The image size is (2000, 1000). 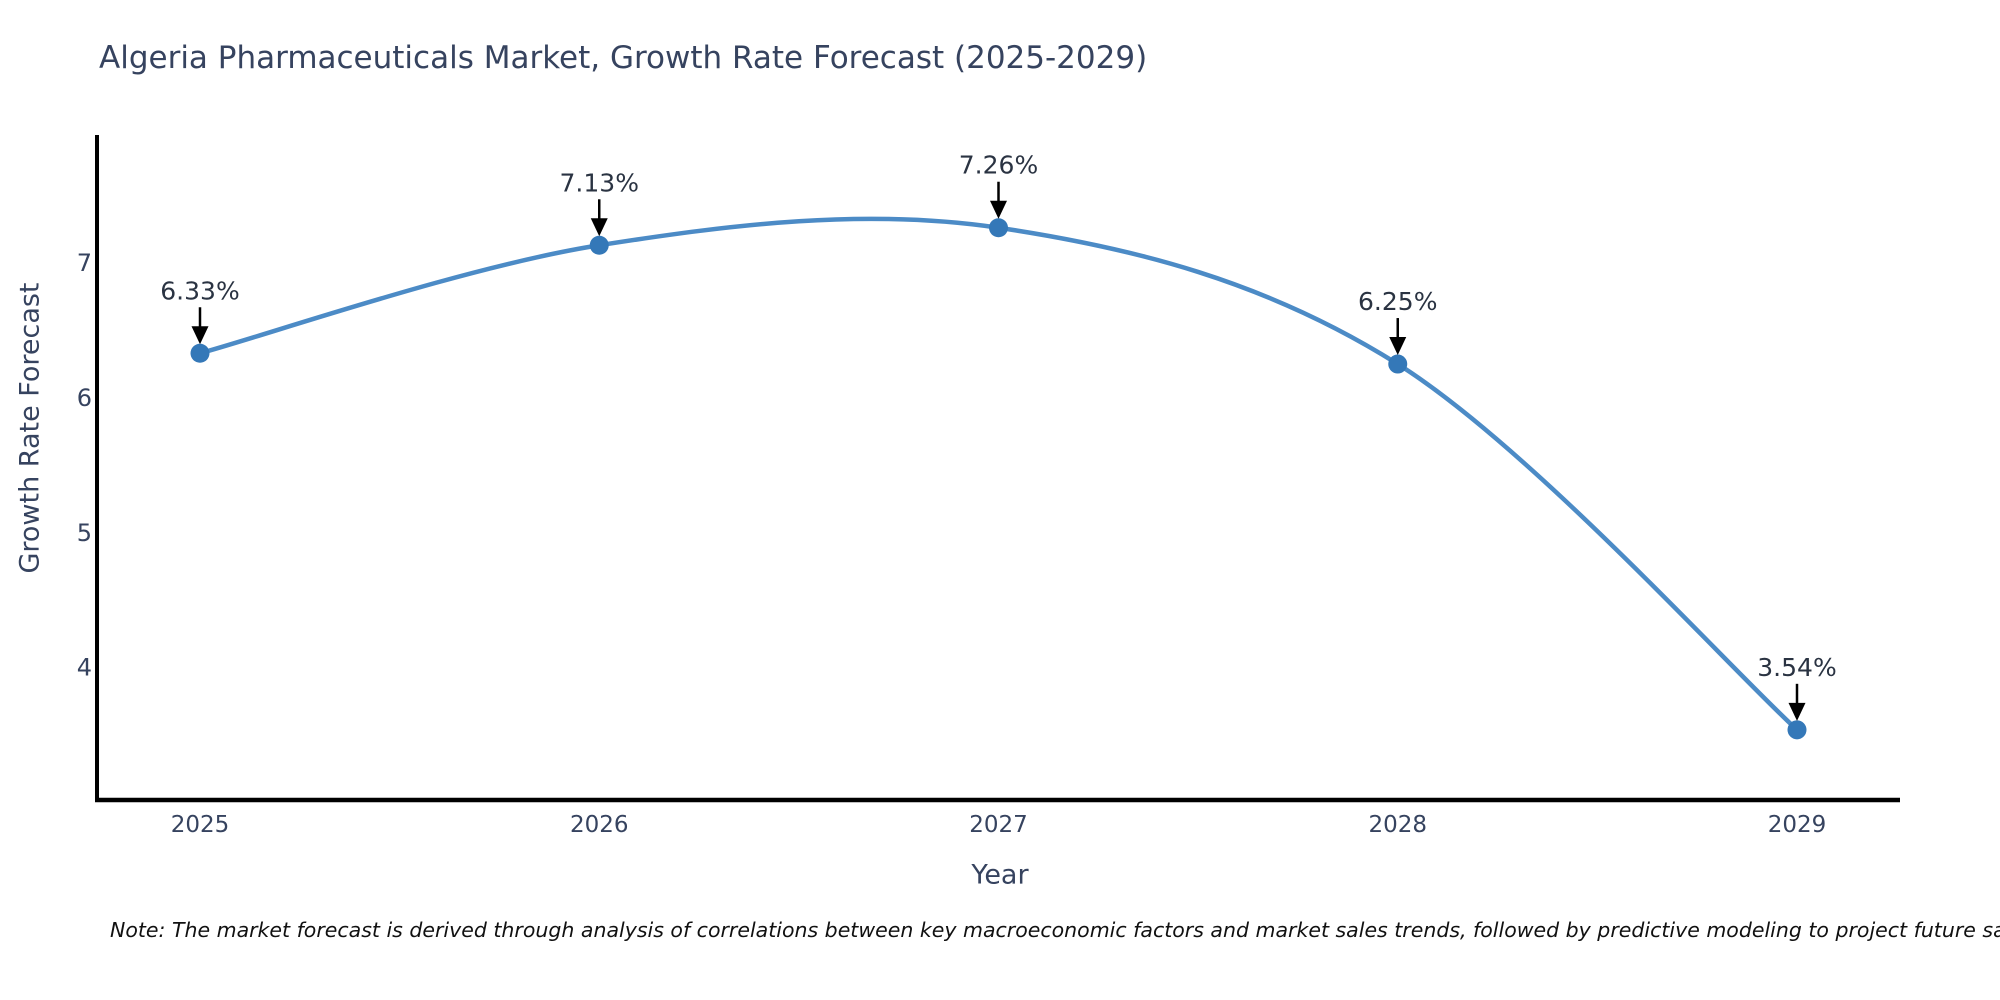 What do you see at coordinates (84, 533) in the screenshot?
I see `y-tick-label: 5` at bounding box center [84, 533].